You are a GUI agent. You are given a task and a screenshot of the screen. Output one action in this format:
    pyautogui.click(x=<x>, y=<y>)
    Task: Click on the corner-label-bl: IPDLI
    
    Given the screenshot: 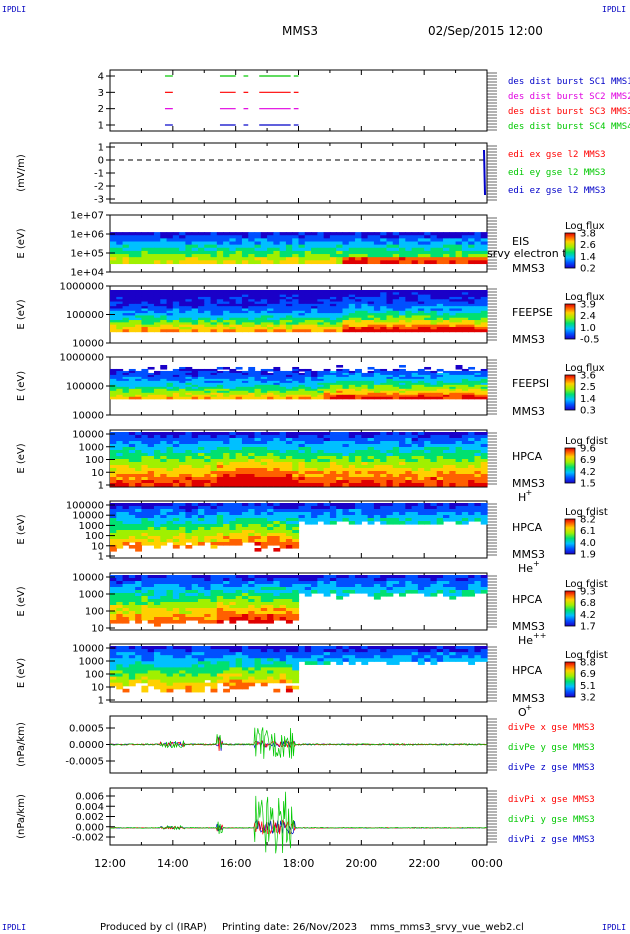 What is the action you would take?
    pyautogui.click(x=14, y=927)
    